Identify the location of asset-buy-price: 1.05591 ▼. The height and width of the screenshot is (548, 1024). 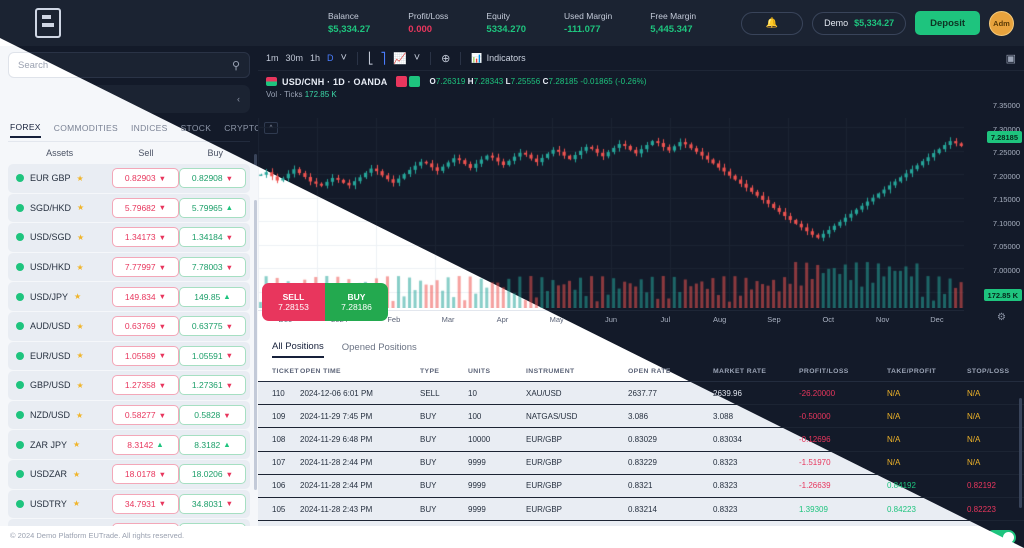
(212, 355).